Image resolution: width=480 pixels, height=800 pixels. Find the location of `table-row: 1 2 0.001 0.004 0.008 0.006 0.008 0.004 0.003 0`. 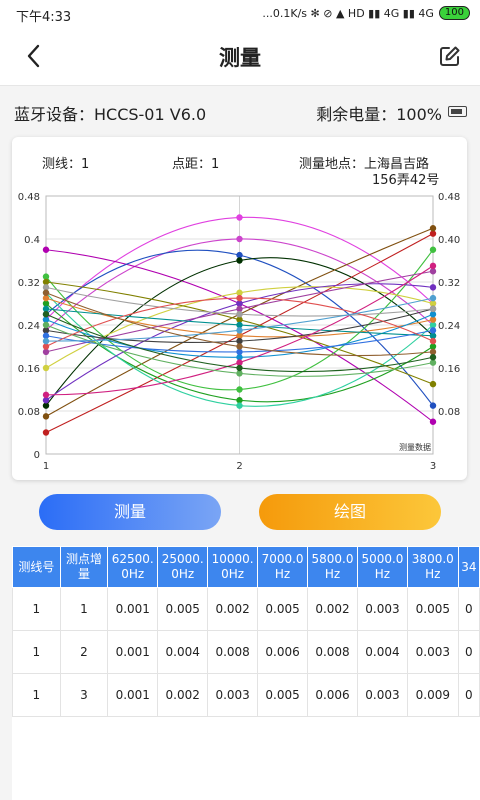

table-row: 1 2 0.001 0.004 0.008 0.006 0.008 0.004 0.003 0 is located at coordinates (246, 652).